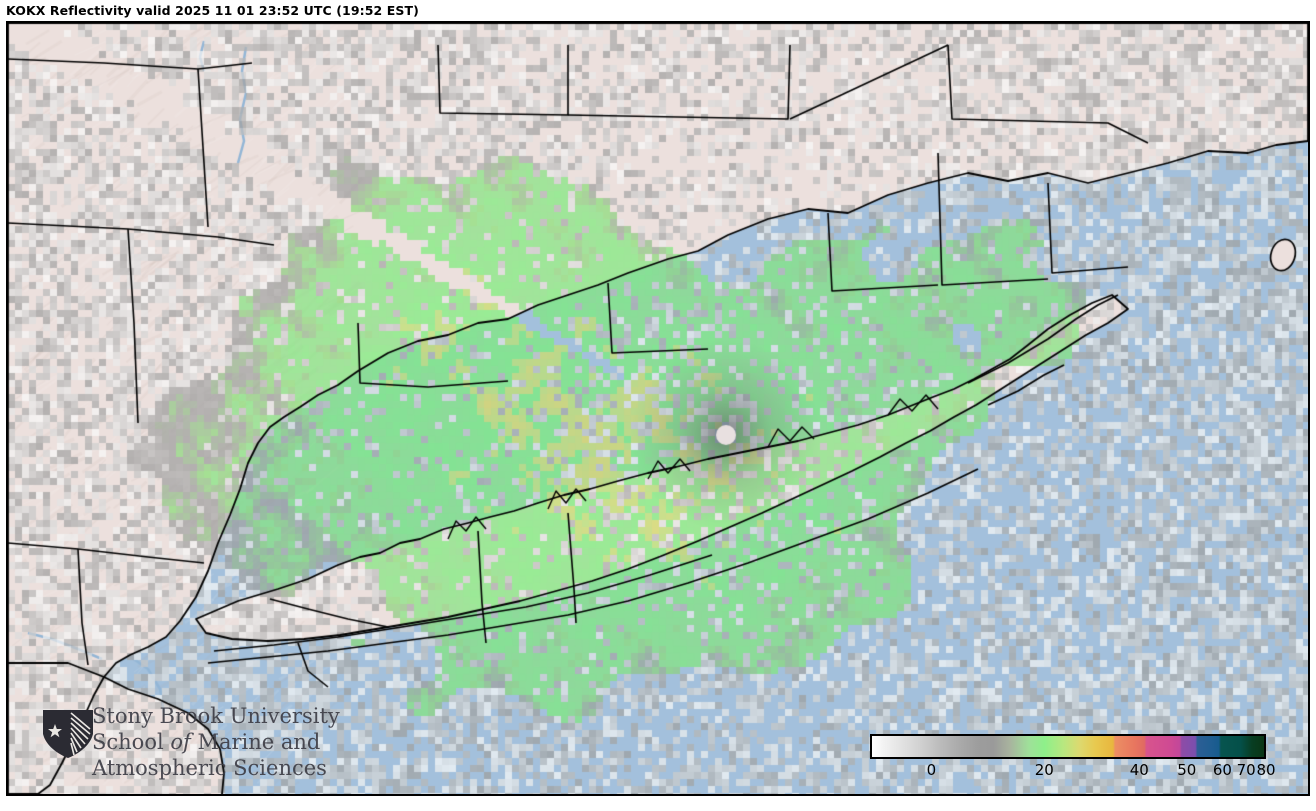 The image size is (1316, 811). Describe the element at coordinates (1139, 770) in the screenshot. I see `colorbar-tick-40: 40` at that location.